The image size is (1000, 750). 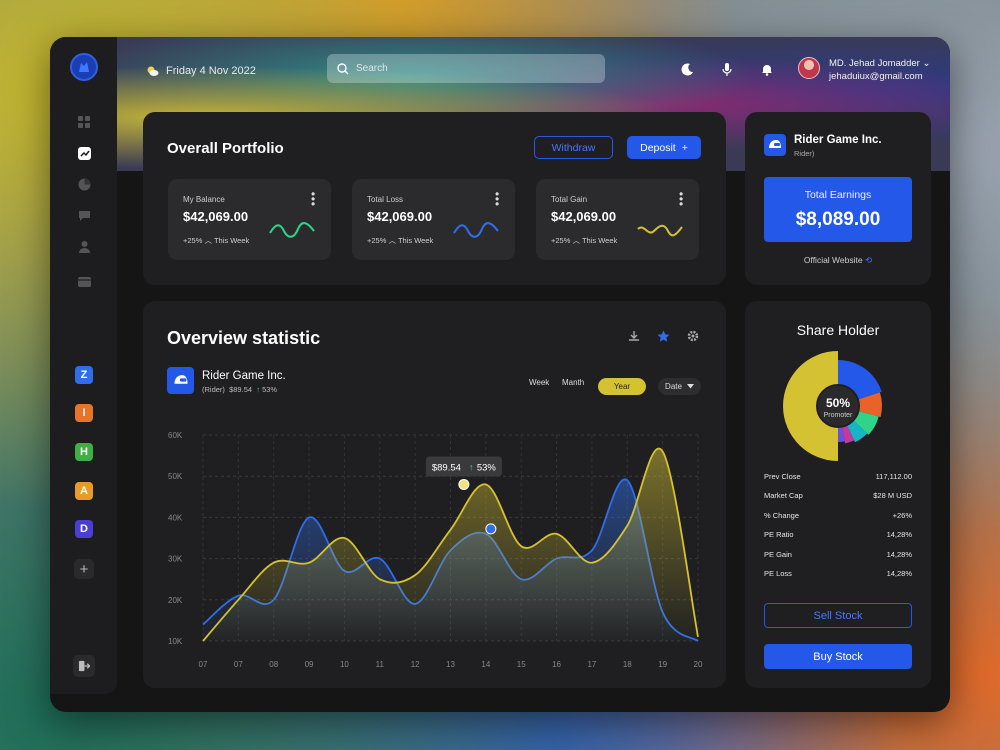 What do you see at coordinates (838, 615) in the screenshot?
I see `sell-stock-button: Sell Stock` at bounding box center [838, 615].